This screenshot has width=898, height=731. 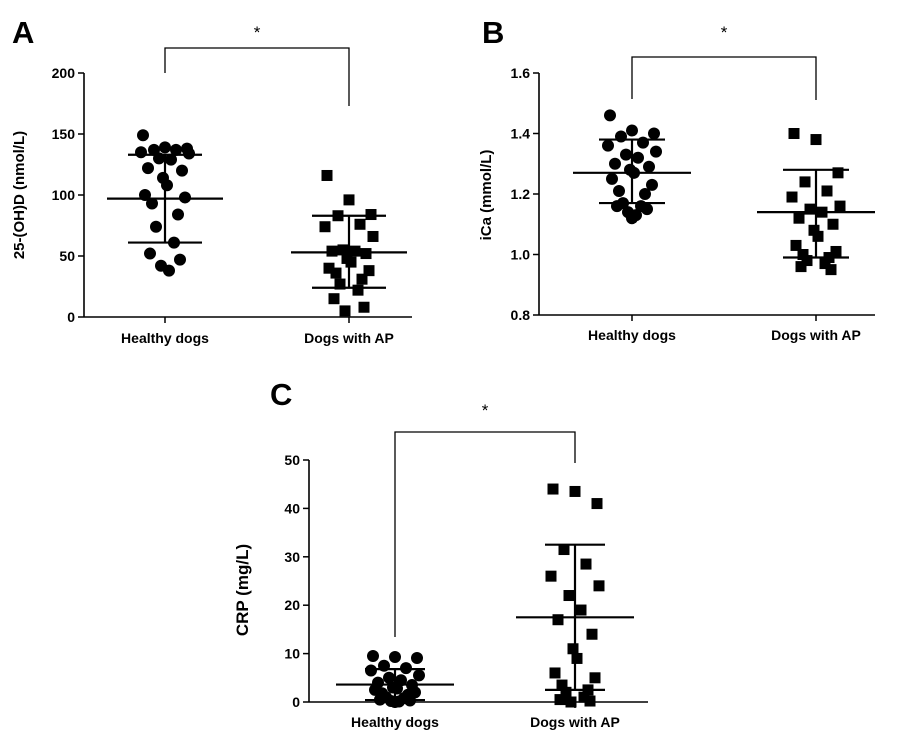 I want to click on y-tick-label: 50, so click(x=67, y=256).